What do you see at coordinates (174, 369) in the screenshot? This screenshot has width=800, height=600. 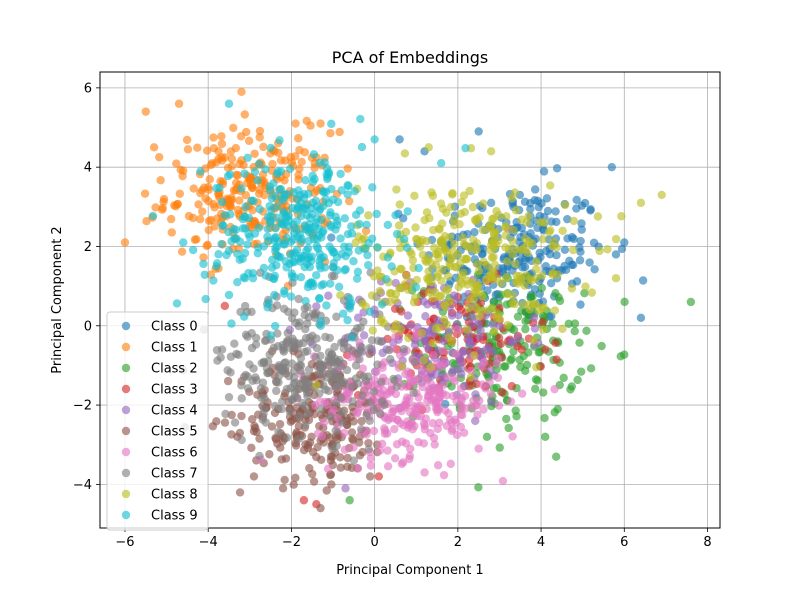 I see `legend-label: Class 2` at bounding box center [174, 369].